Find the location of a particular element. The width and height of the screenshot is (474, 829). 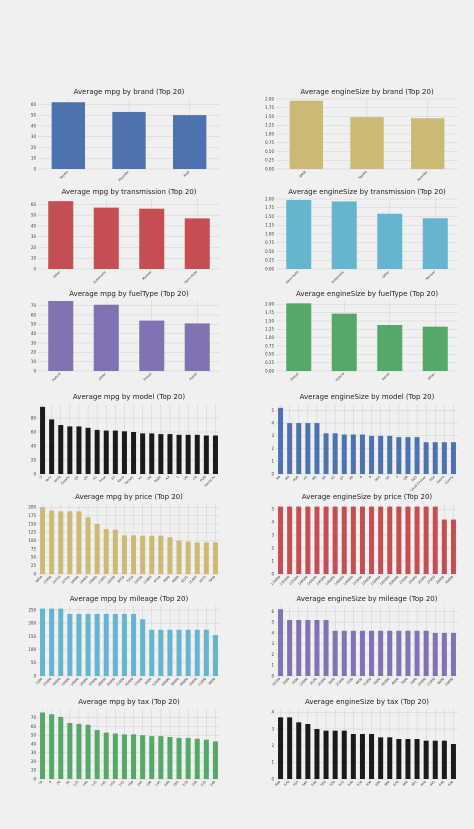

chart-title: Average mpg by brand (Top 20) is located at coordinates (129, 92).